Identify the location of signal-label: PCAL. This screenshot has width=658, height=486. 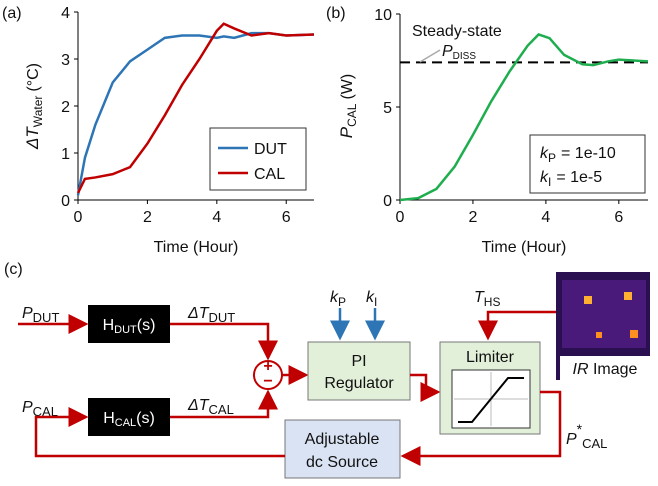
(40, 409).